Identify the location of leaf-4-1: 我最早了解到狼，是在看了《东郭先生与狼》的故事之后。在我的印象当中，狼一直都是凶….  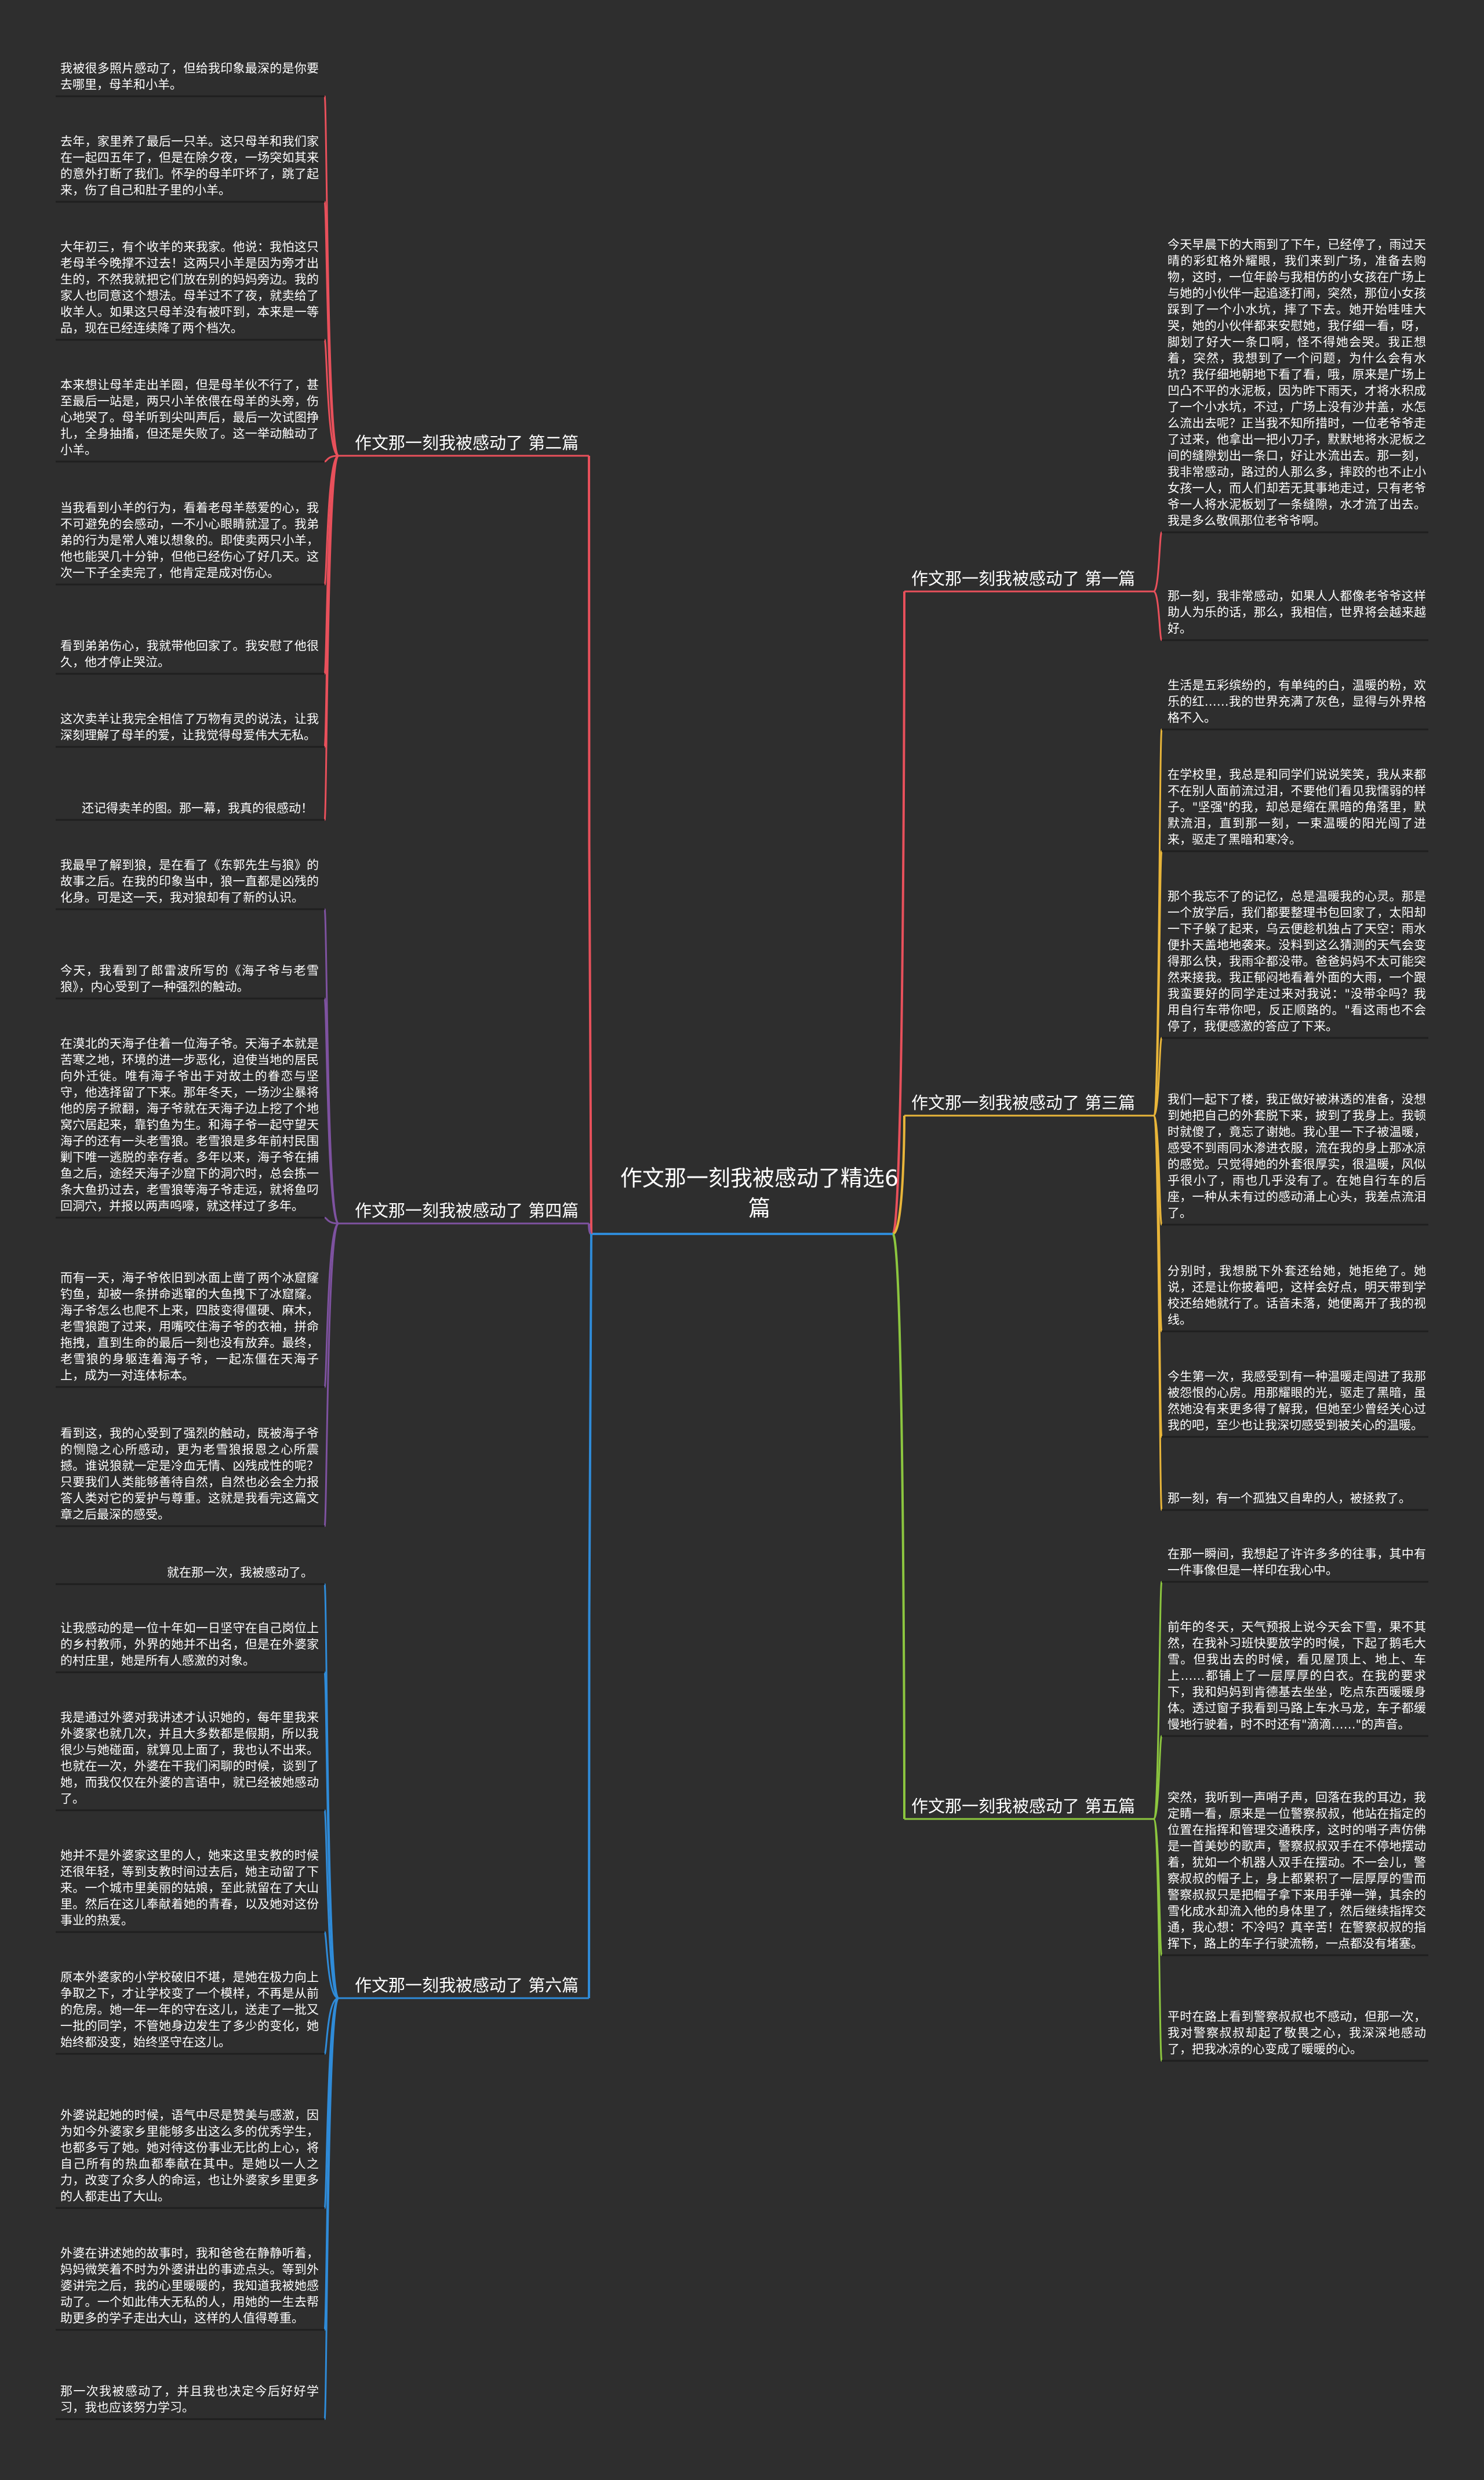
(189, 881).